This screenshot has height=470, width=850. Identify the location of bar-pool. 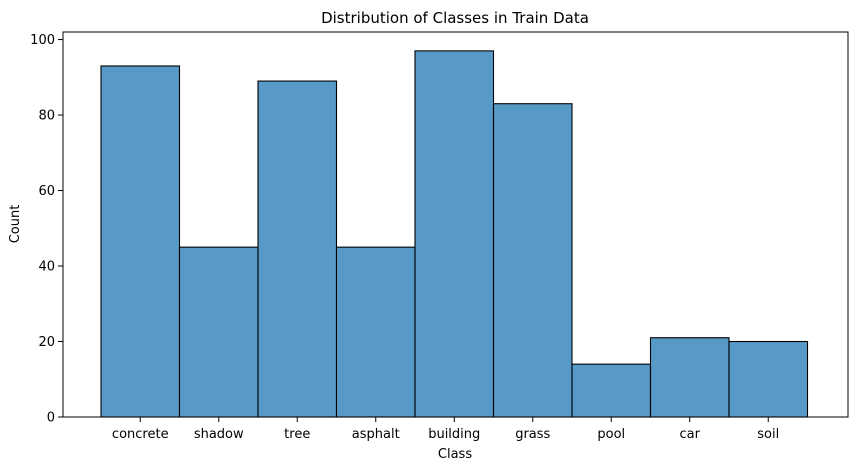
(611, 390).